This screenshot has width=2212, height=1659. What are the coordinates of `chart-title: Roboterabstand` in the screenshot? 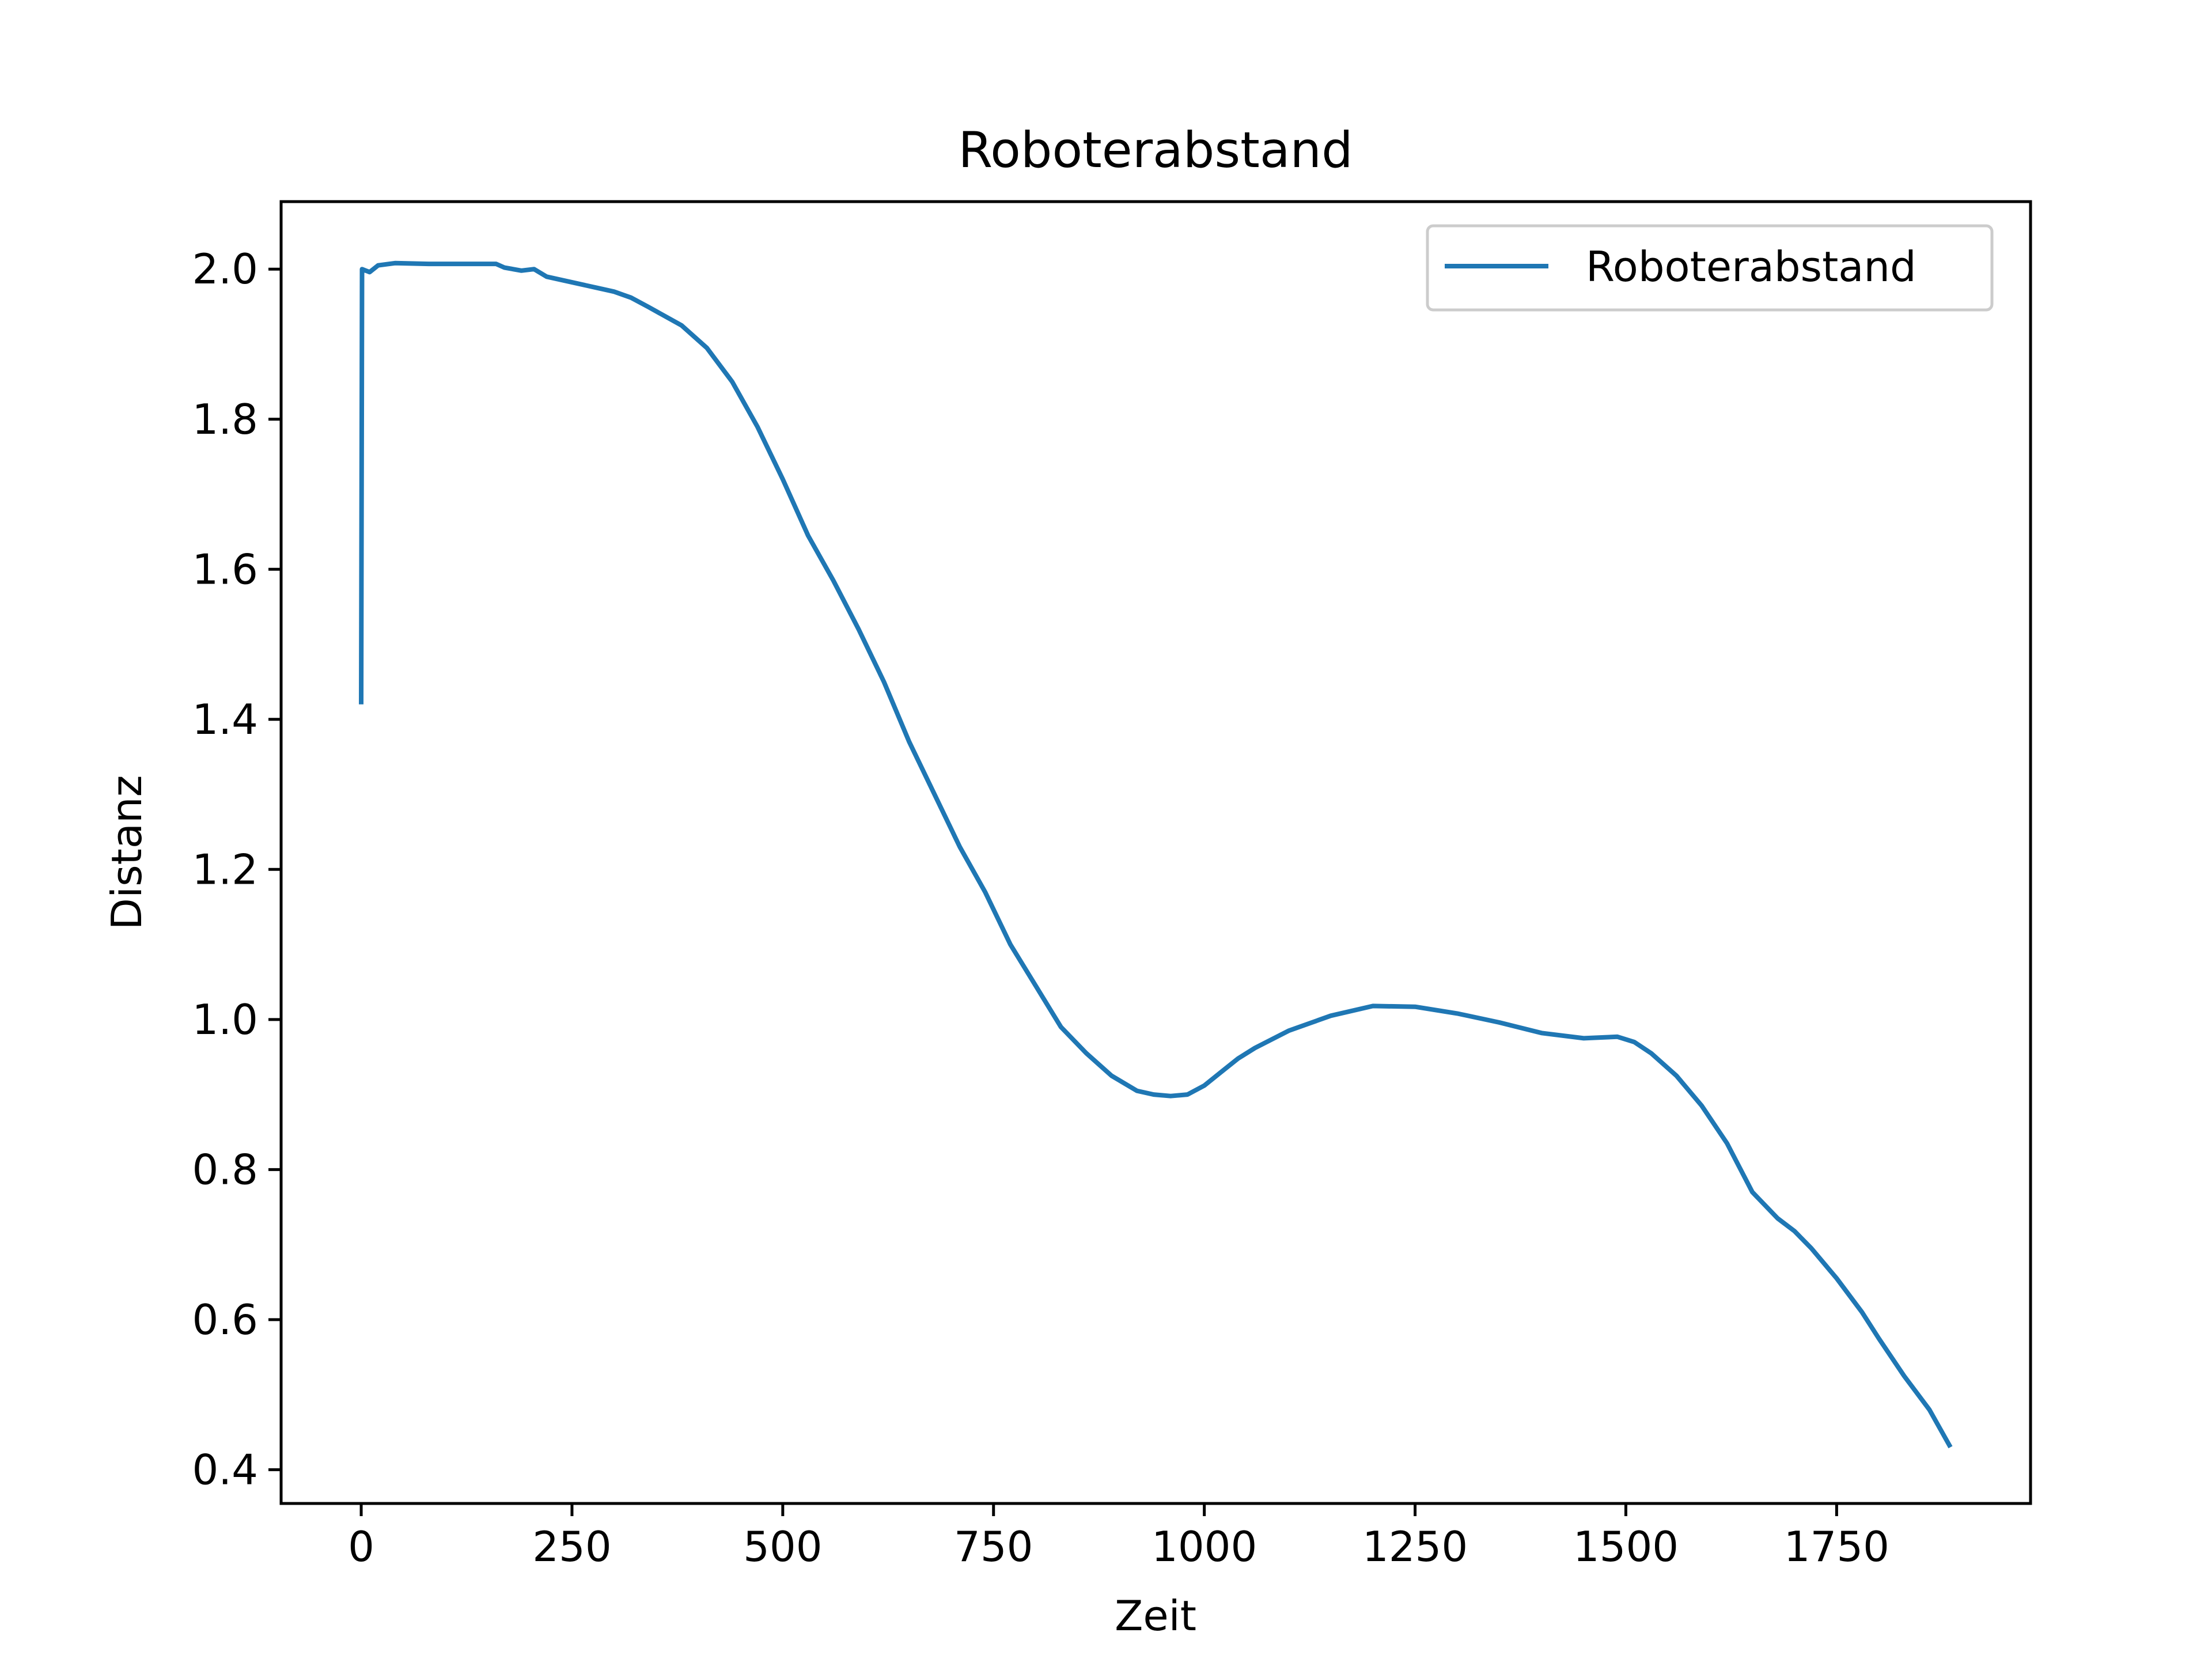 It's located at (1155, 150).